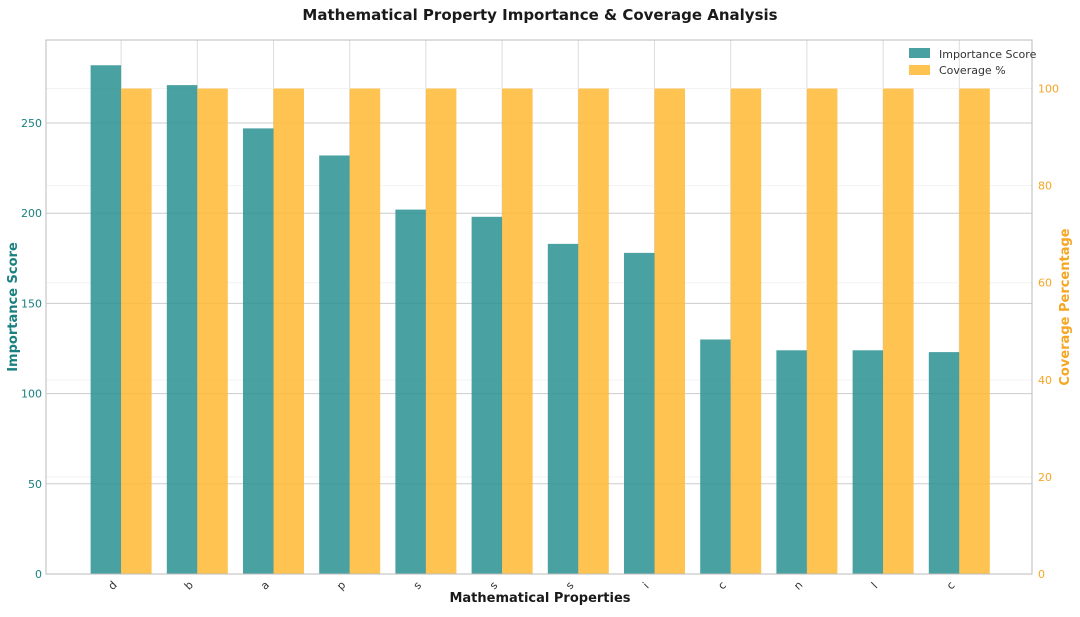  Describe the element at coordinates (31, 394) in the screenshot. I see `y-tick-label: 100` at that location.